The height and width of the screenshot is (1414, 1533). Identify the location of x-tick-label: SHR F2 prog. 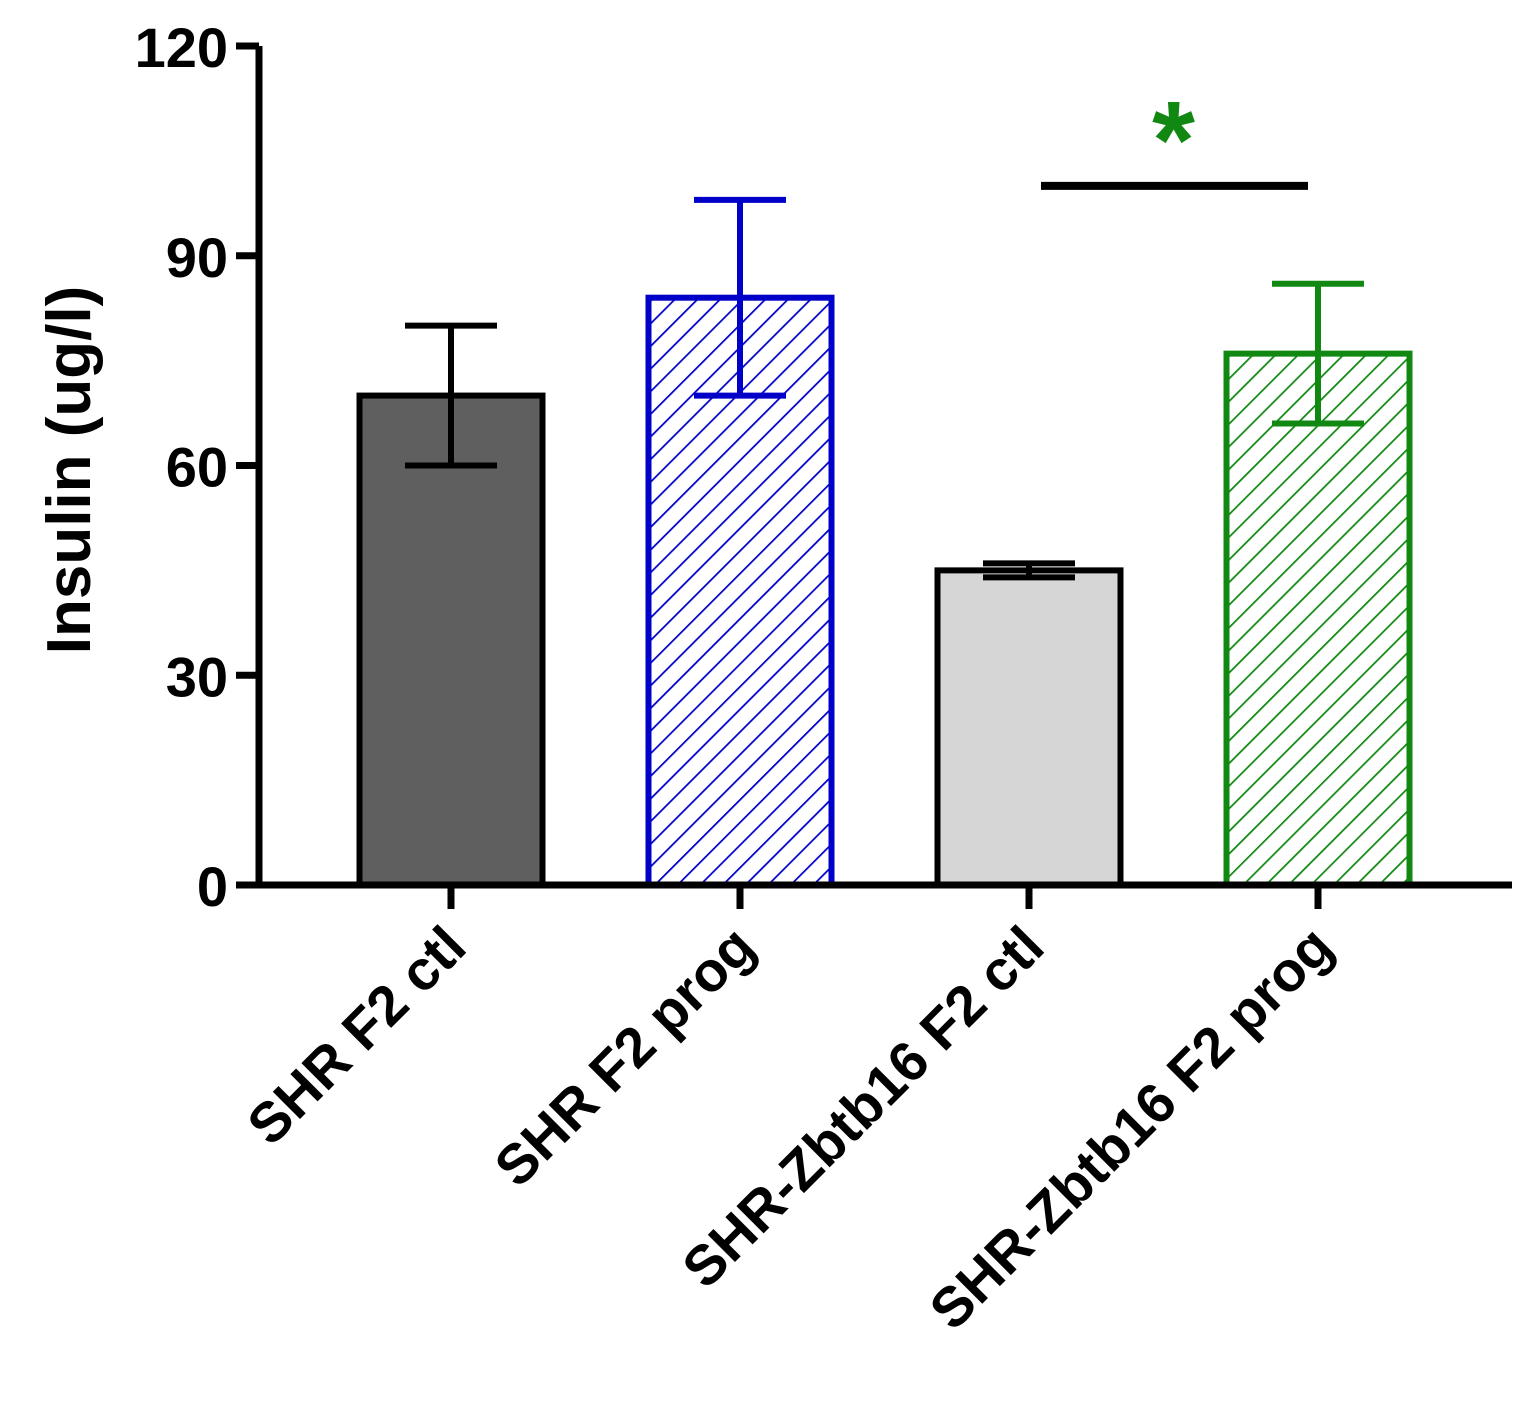
(624, 1056).